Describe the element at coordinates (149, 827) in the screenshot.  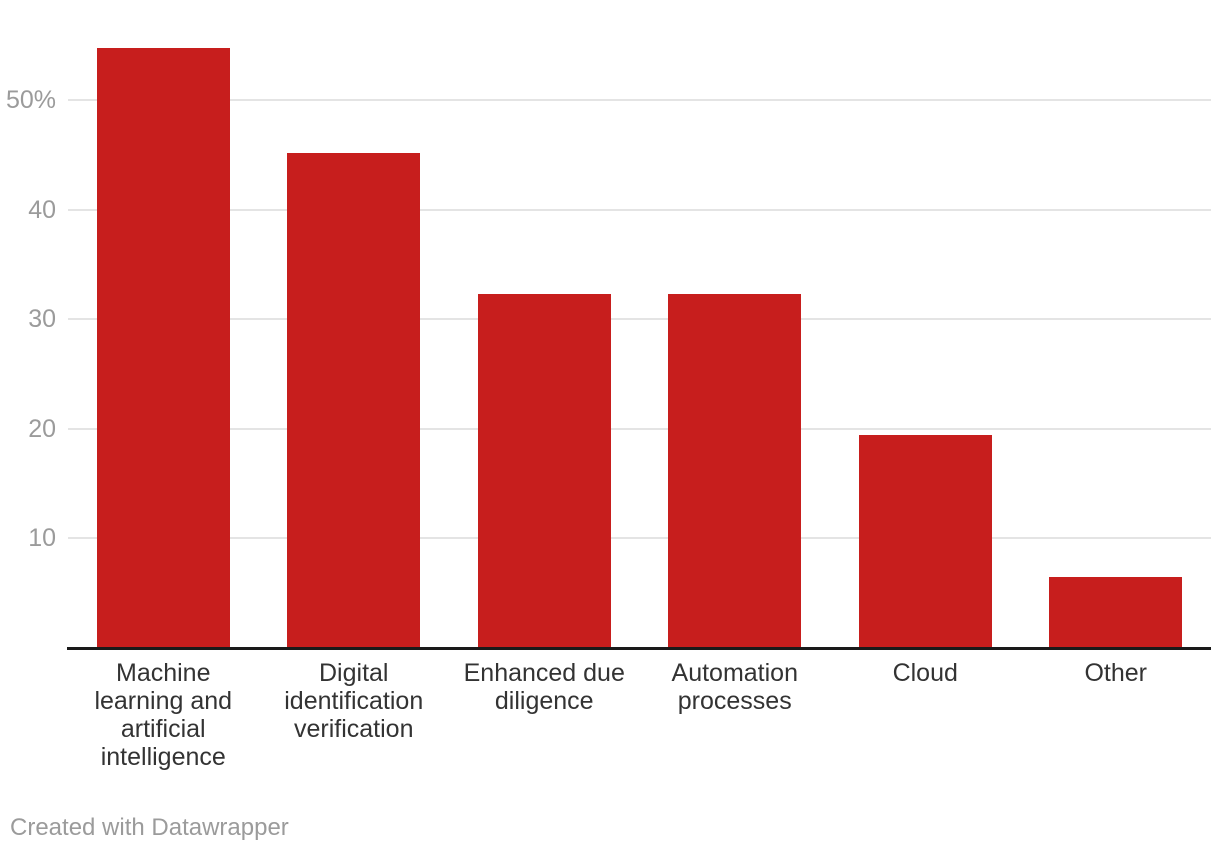
I see `datawrapper-credit-link: Created with Datawrapper` at that location.